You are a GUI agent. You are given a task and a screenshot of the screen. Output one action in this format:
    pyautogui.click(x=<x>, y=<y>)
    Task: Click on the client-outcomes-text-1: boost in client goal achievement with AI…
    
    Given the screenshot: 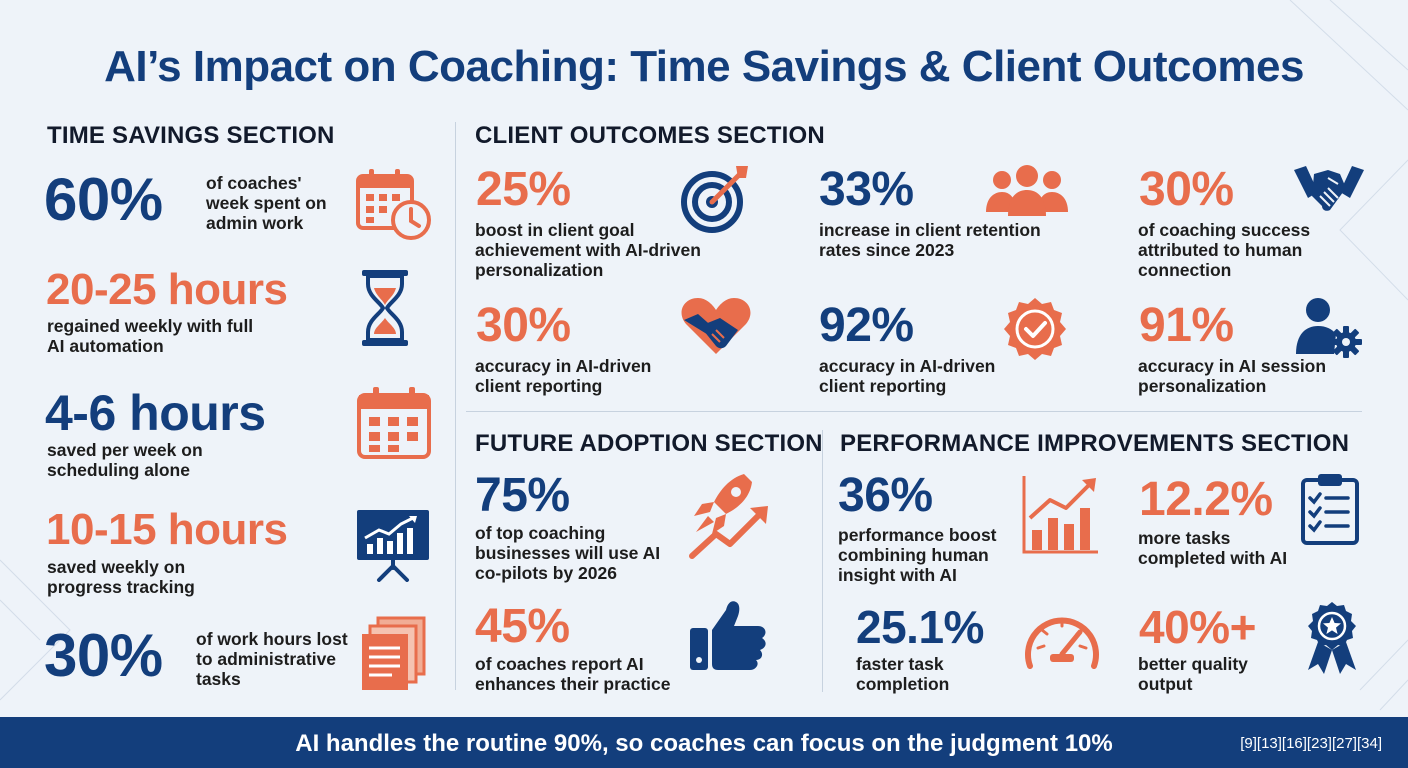 What is the action you would take?
    pyautogui.click(x=588, y=250)
    